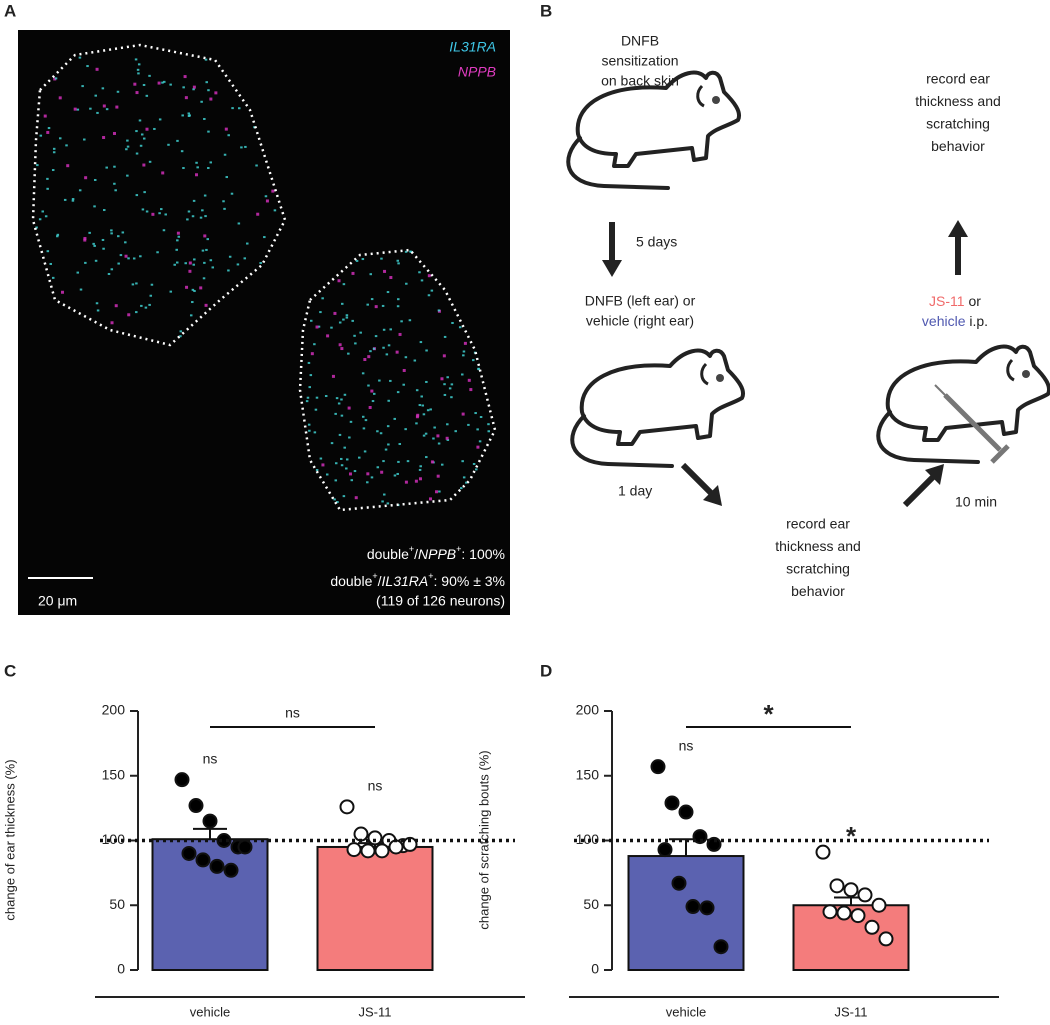  What do you see at coordinates (546, 10) in the screenshot?
I see `panel-label: B` at bounding box center [546, 10].